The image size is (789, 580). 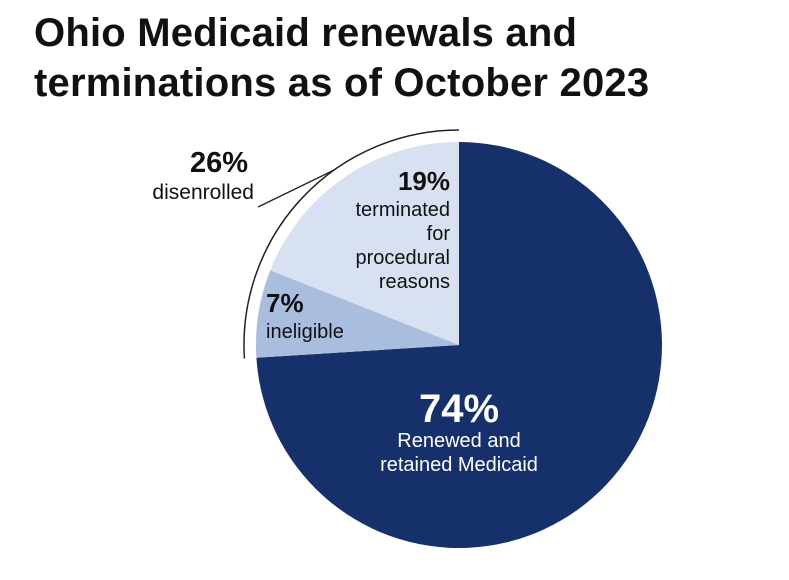 What do you see at coordinates (459, 409) in the screenshot?
I see `renewed-percent-label: 74%` at bounding box center [459, 409].